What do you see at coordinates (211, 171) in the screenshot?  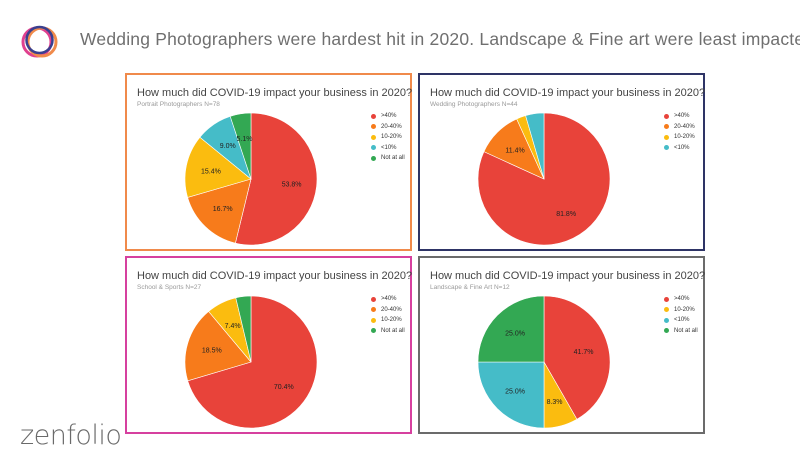 I see `slice-data-label: 15.4%` at bounding box center [211, 171].